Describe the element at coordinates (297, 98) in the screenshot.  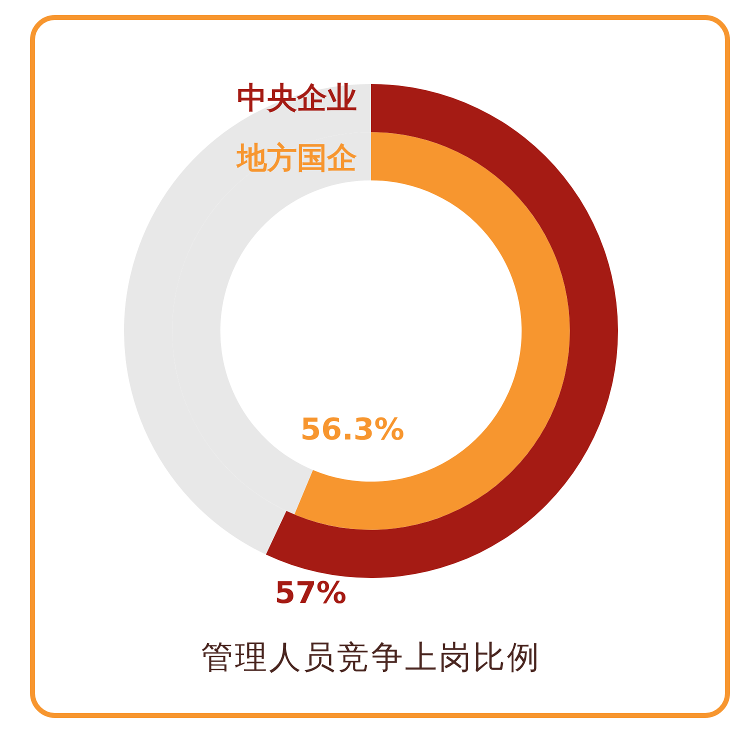
I see `slice-label: 中央企业` at that location.